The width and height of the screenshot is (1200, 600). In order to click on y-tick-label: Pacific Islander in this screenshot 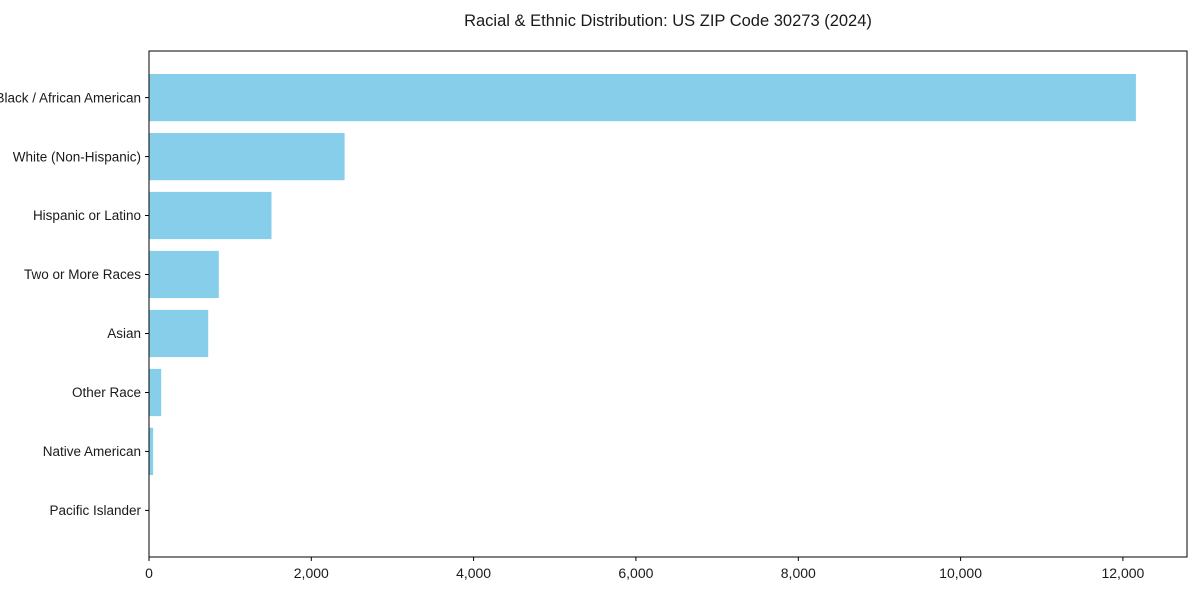, I will do `click(95, 510)`.